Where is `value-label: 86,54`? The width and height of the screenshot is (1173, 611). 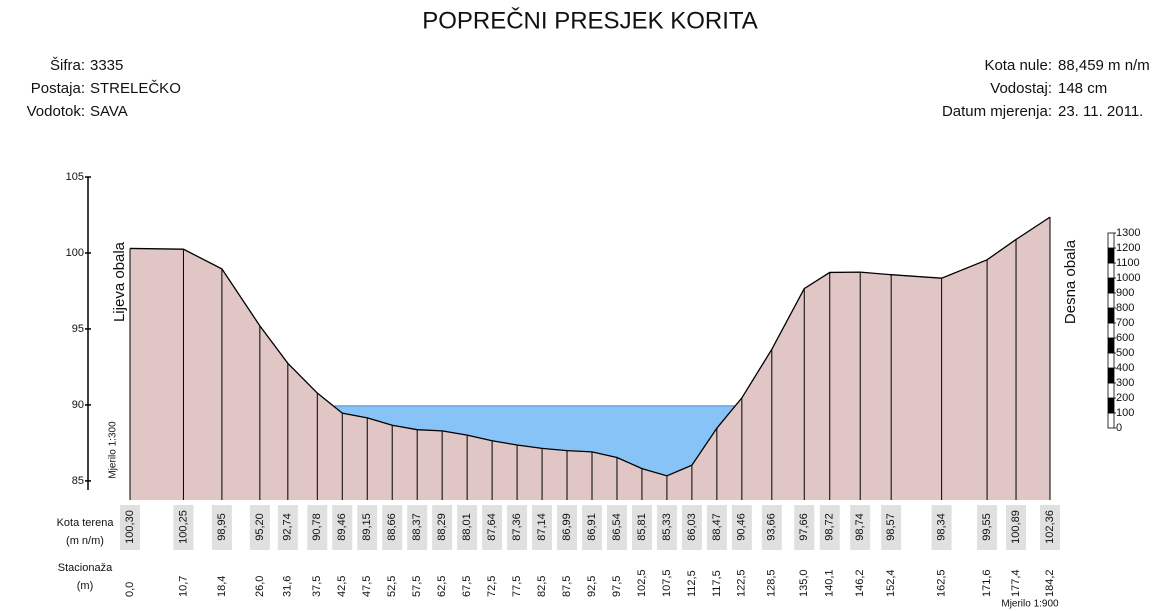 value-label: 86,54 is located at coordinates (617, 527).